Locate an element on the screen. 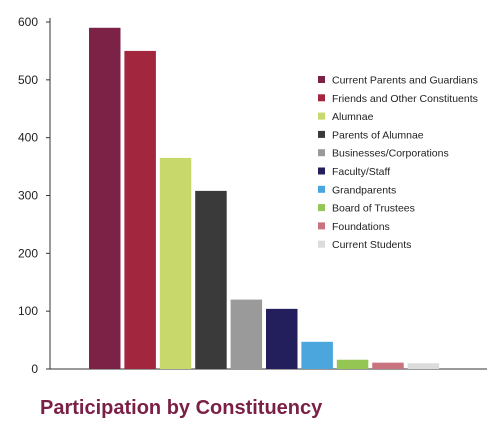  legend-label: Grandparents is located at coordinates (364, 190).